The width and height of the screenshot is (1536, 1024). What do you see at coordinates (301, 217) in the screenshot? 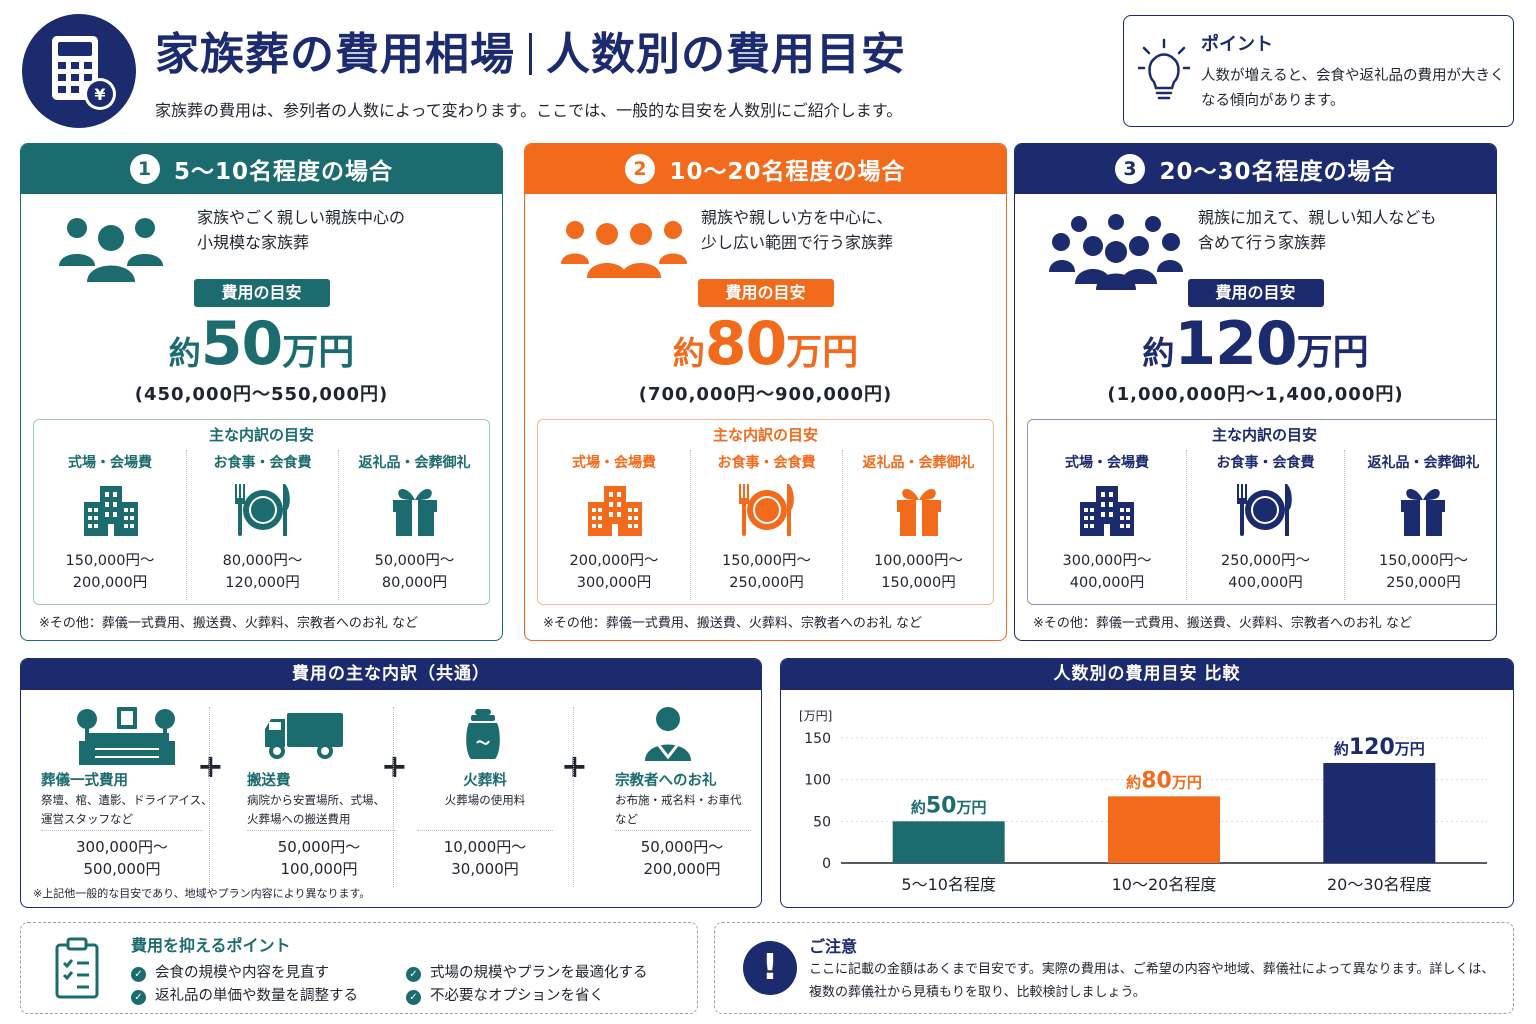
I see `card-desc-line1: 家族やごく親しい親族中心の` at bounding box center [301, 217].